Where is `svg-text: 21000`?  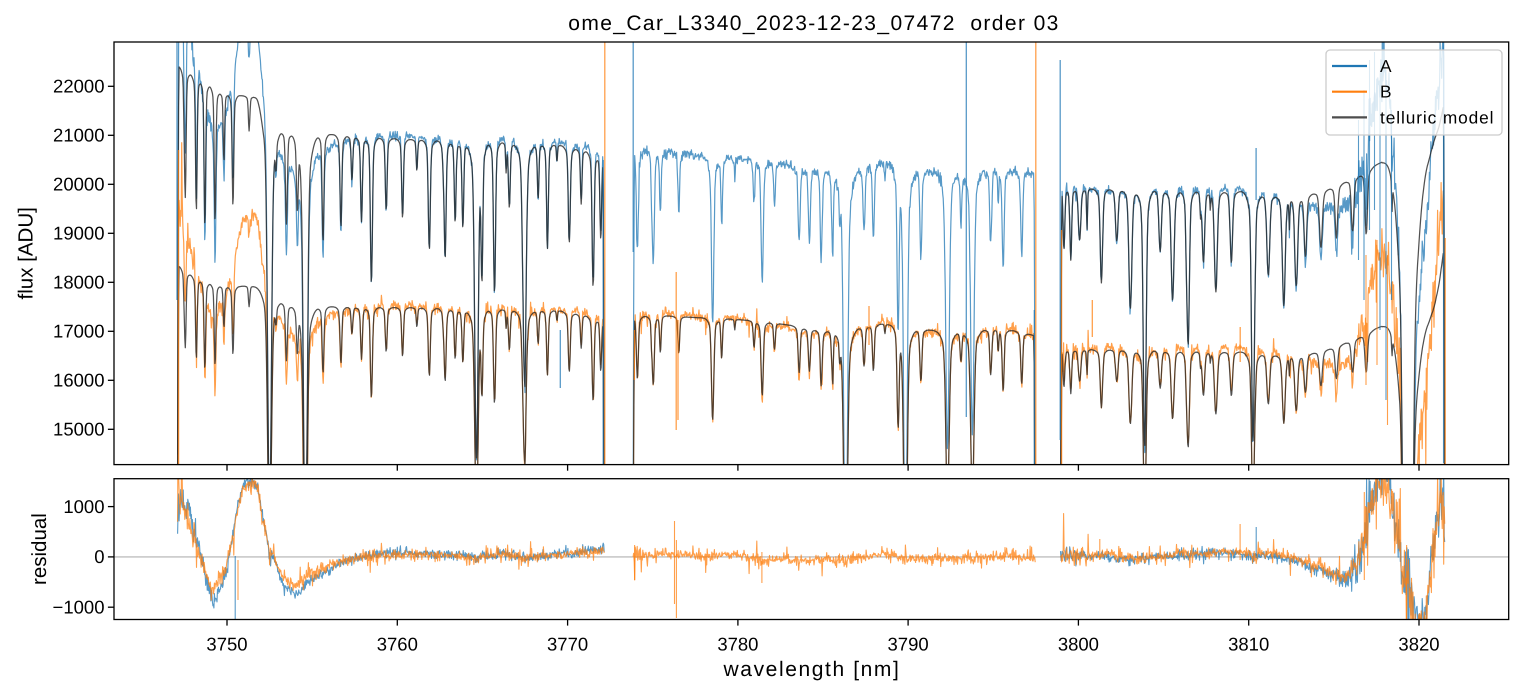
svg-text: 21000 is located at coordinates (78, 135).